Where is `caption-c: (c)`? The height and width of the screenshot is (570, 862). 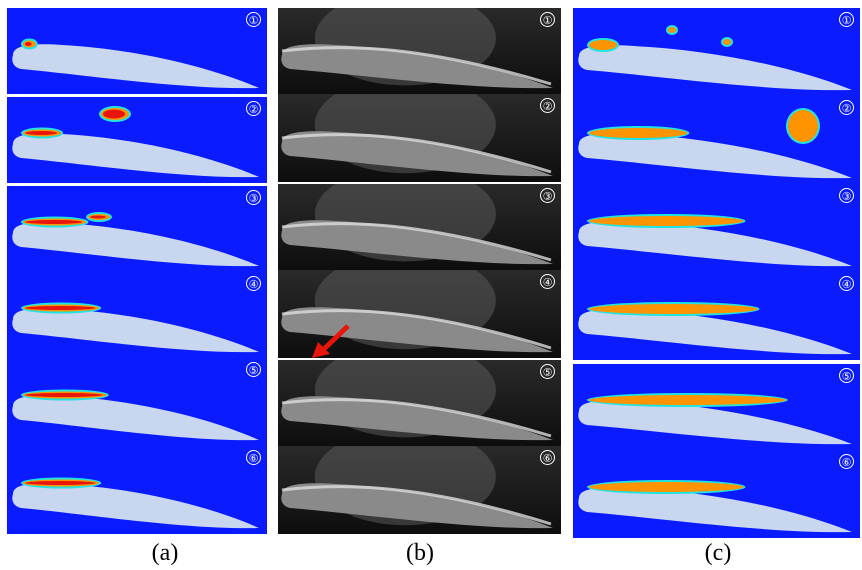
caption-c: (c) is located at coordinates (718, 553).